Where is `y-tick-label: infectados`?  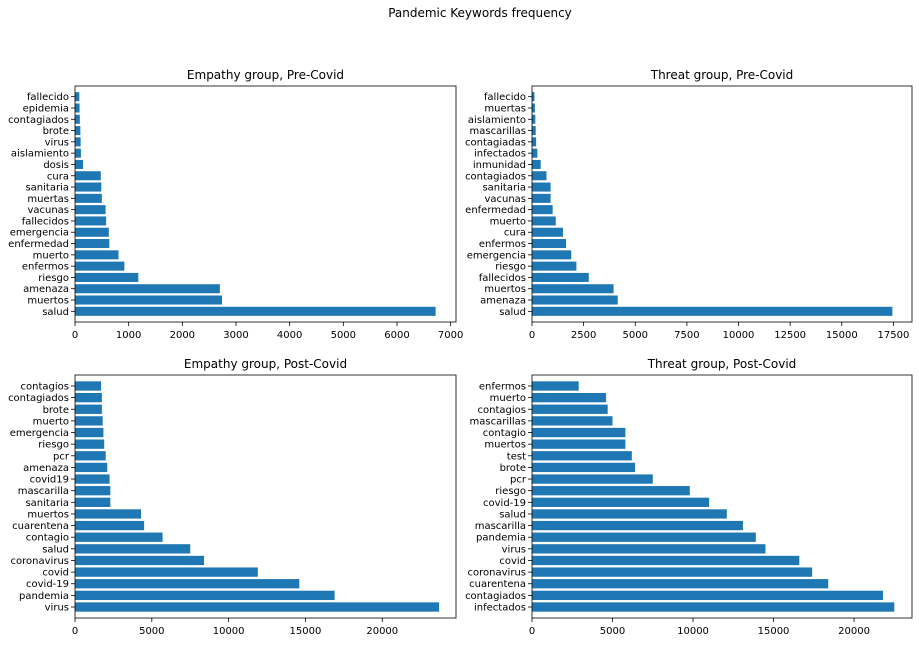 y-tick-label: infectados is located at coordinates (500, 608).